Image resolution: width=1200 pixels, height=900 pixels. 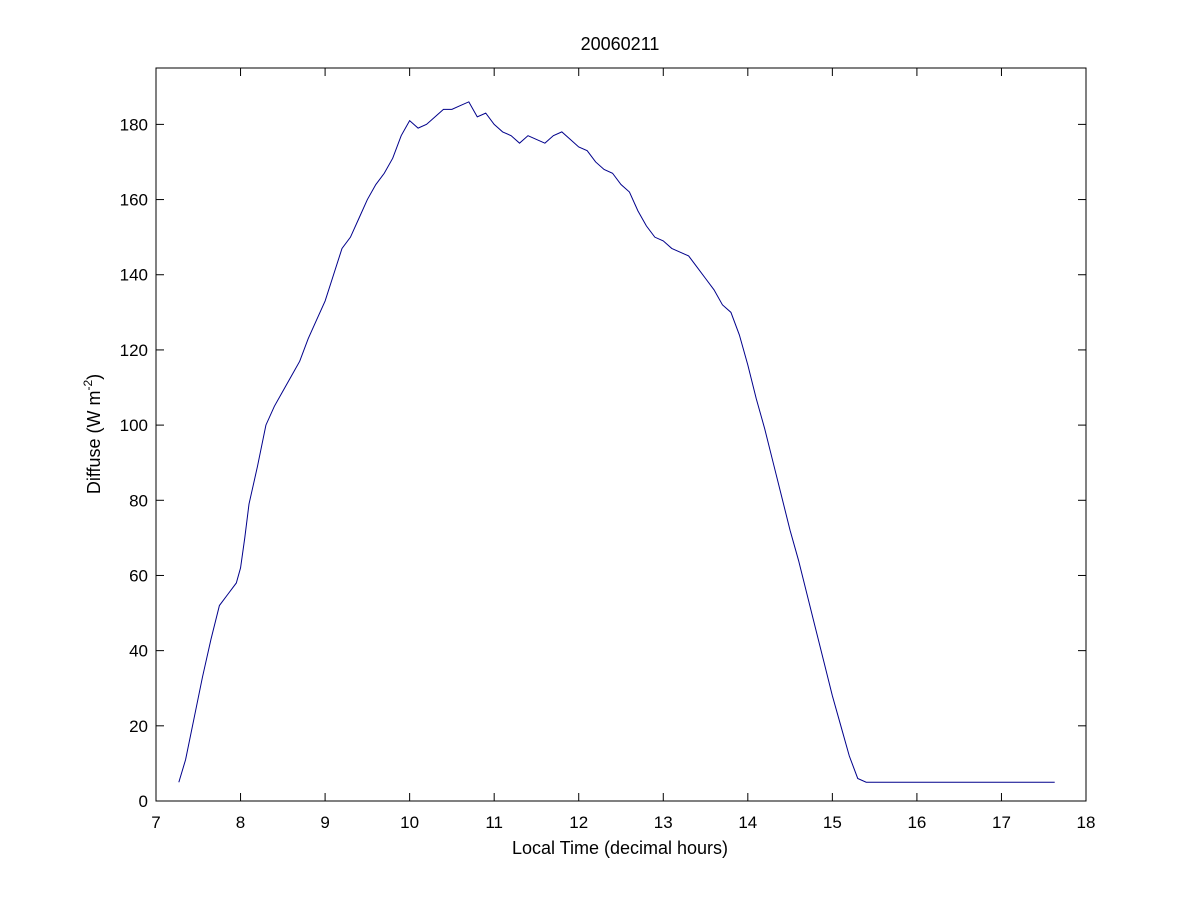 What do you see at coordinates (916, 822) in the screenshot?
I see `x-tick-label: 16` at bounding box center [916, 822].